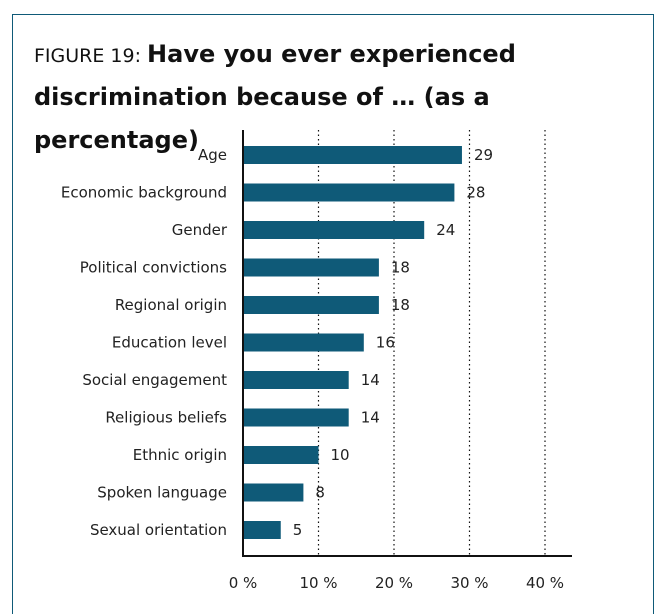  I want to click on category-label: Sexual orientation, so click(158, 530).